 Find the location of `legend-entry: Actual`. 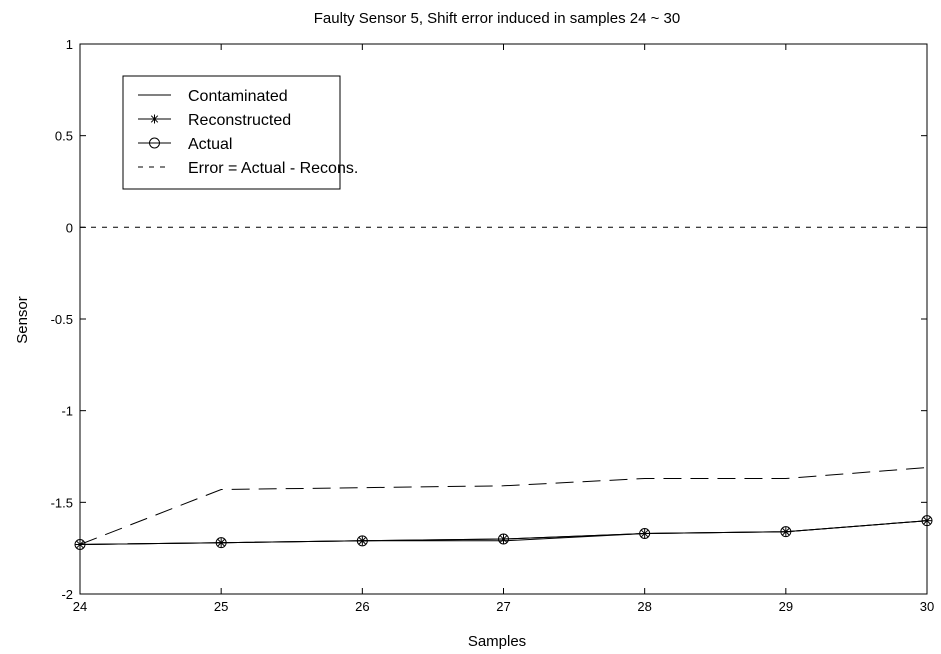

legend-entry: Actual is located at coordinates (185, 144).